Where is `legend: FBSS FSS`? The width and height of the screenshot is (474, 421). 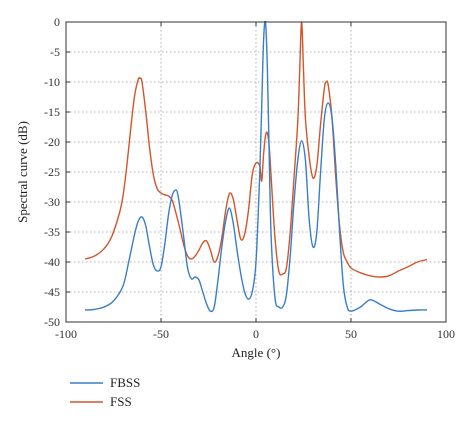 legend: FBSS FSS is located at coordinates (105, 392).